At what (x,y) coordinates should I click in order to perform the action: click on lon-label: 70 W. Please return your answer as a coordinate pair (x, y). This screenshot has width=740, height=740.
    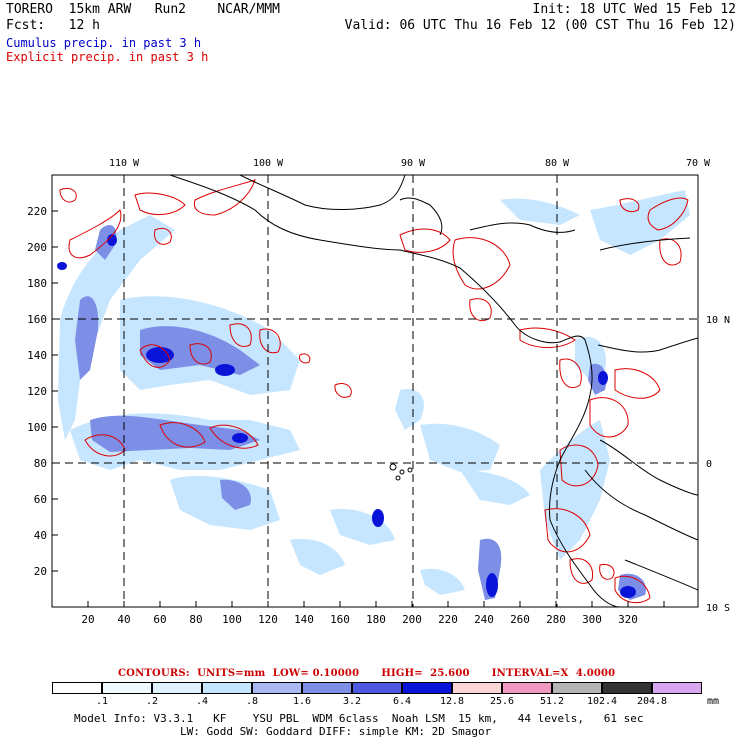
    Looking at the image, I should click on (698, 163).